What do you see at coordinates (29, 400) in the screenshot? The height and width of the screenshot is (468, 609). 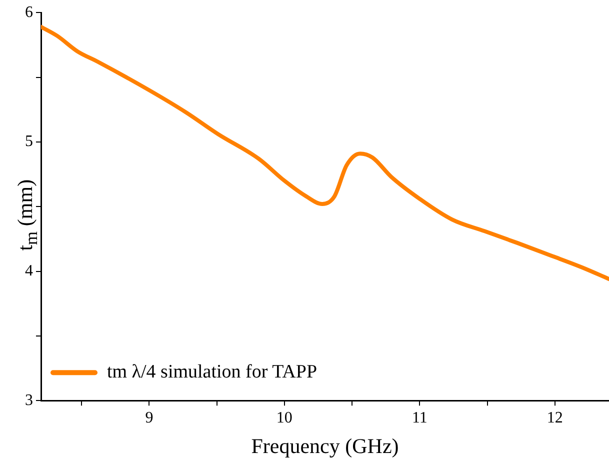 I see `y-tick-label: 3` at bounding box center [29, 400].